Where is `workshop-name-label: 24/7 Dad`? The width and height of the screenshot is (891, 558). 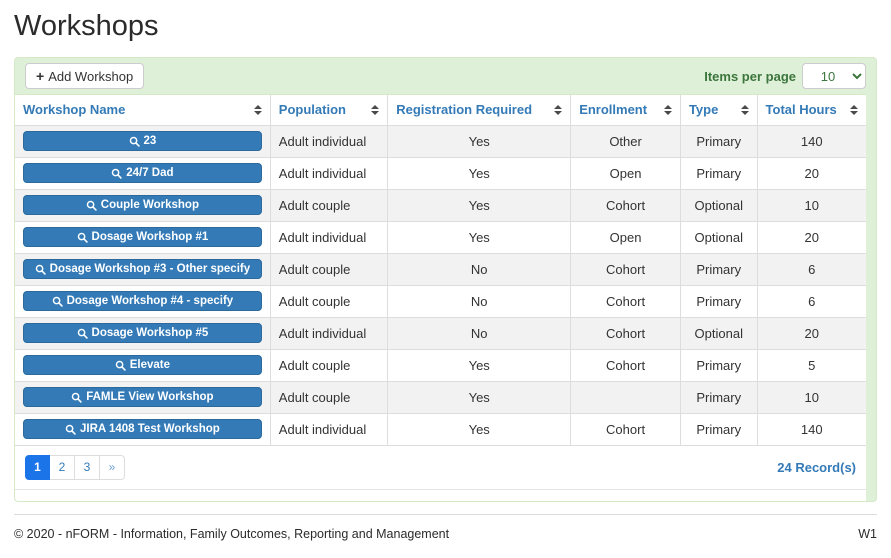
workshop-name-label: 24/7 Dad is located at coordinates (150, 173).